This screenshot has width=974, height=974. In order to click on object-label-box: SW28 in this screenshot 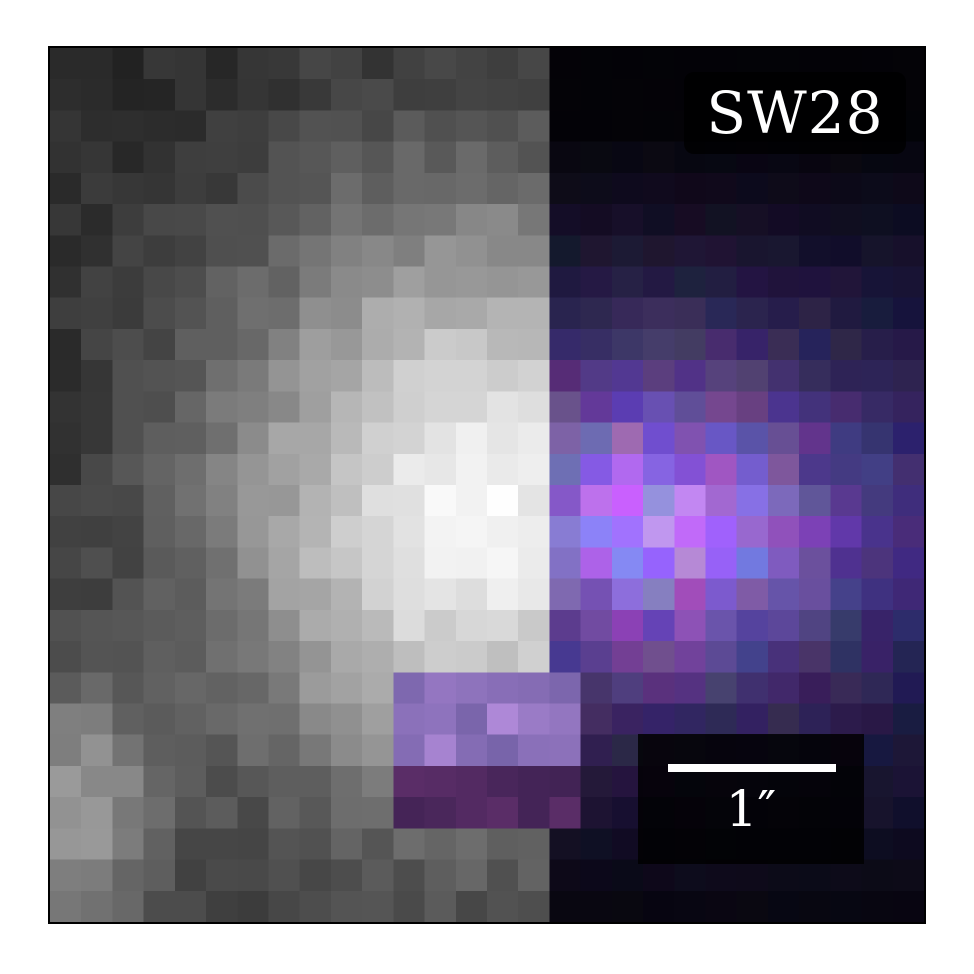, I will do `click(795, 113)`.